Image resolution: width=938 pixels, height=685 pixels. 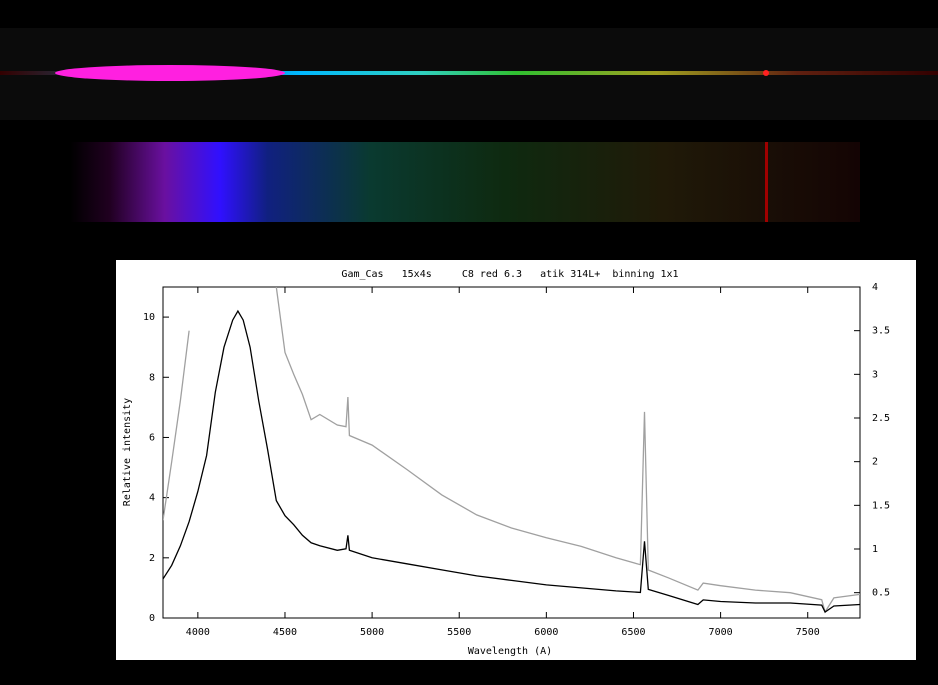 I want to click on spectrum-h-alpha, so click(x=766, y=73).